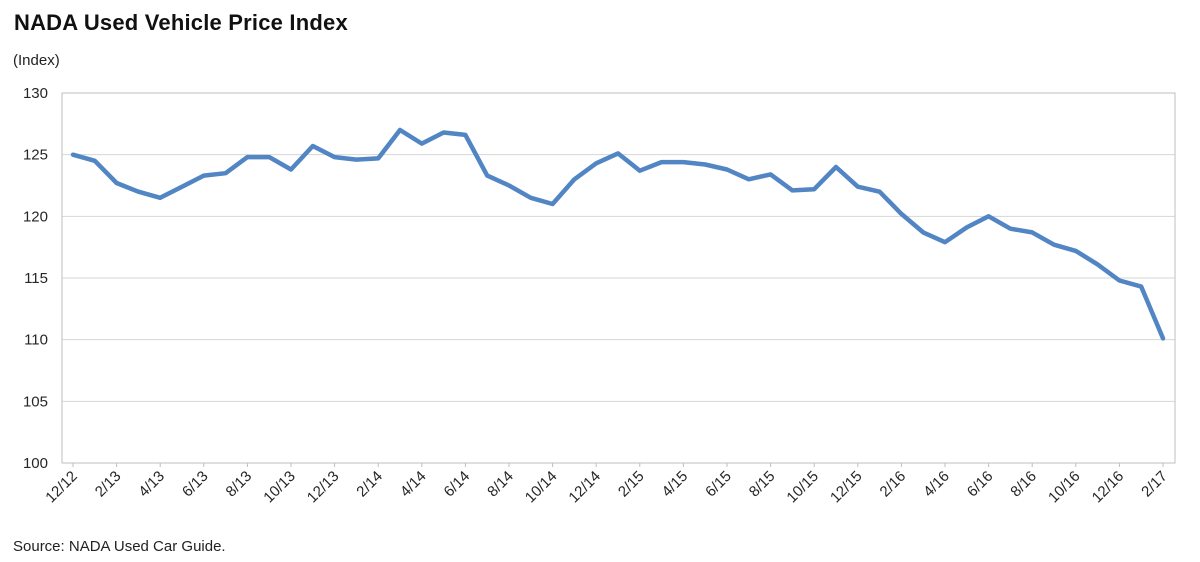 The height and width of the screenshot is (562, 1200). I want to click on x-axis-tick-label: 4/14, so click(413, 484).